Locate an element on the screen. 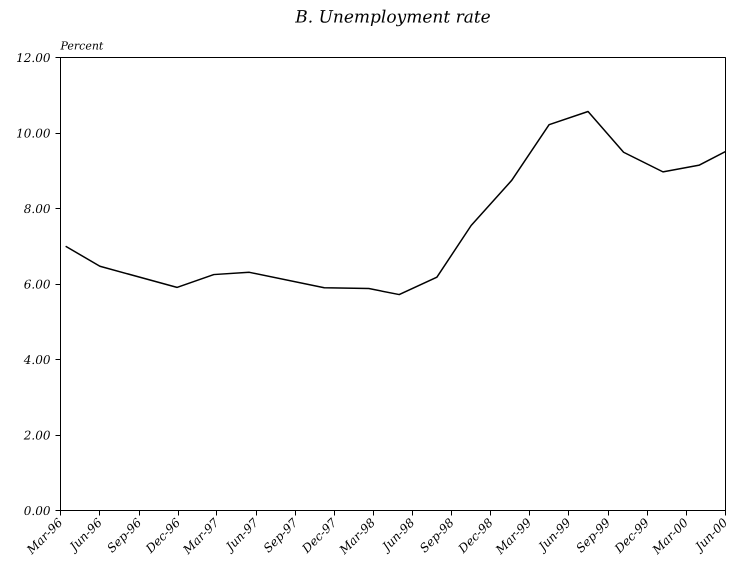 This screenshot has height=564, width=755. y-tick-label: 8.00 is located at coordinates (37, 209).